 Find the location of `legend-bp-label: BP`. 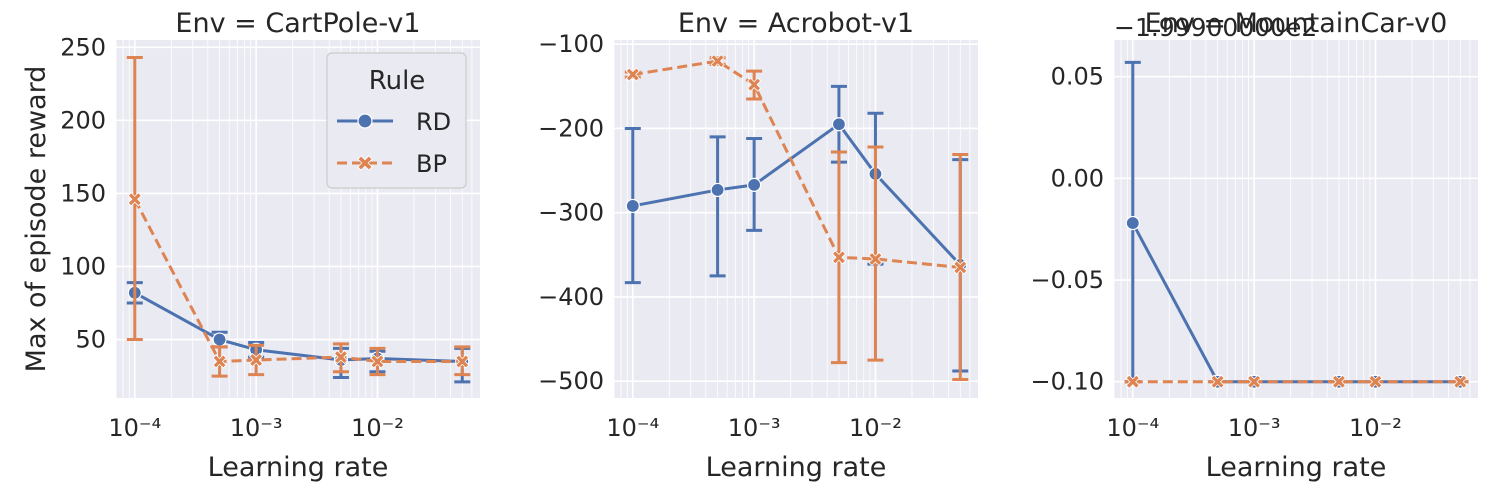

legend-bp-label: BP is located at coordinates (431, 164).